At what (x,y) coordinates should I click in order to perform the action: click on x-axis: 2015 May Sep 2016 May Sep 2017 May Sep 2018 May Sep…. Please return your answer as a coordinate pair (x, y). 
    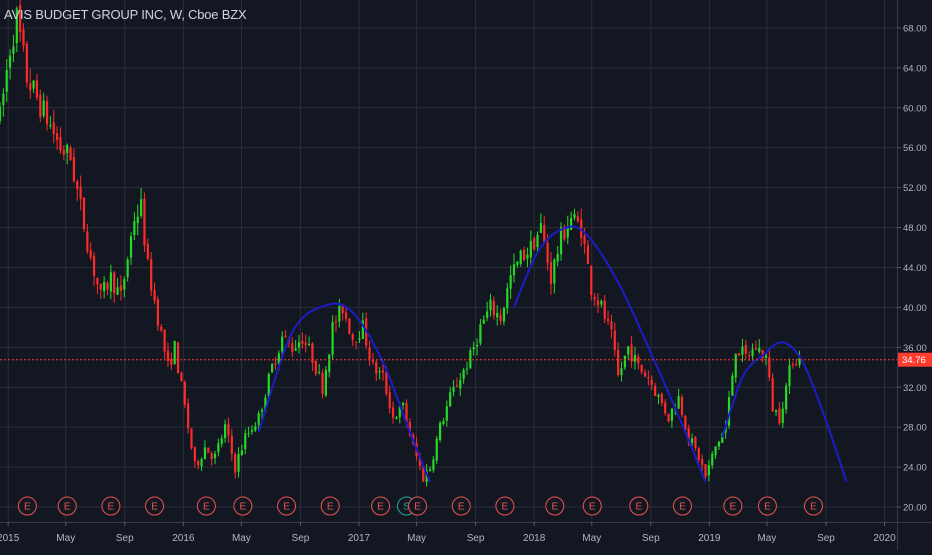
    Looking at the image, I should click on (466, 533).